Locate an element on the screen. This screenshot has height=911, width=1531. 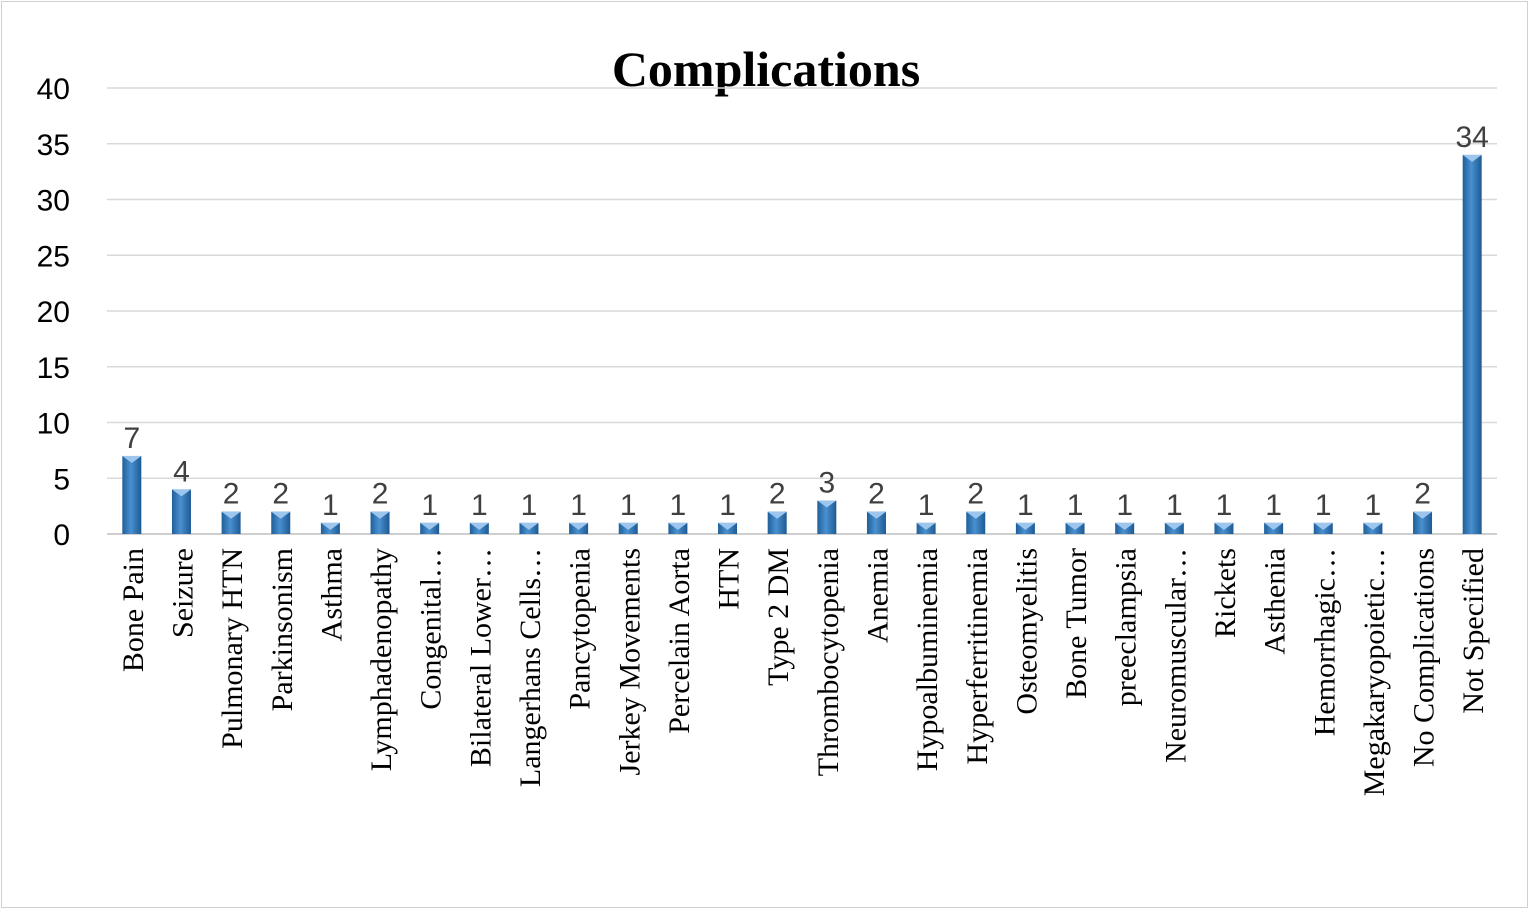
x-tick-label: Pulmonary HTN is located at coordinates (232, 648).